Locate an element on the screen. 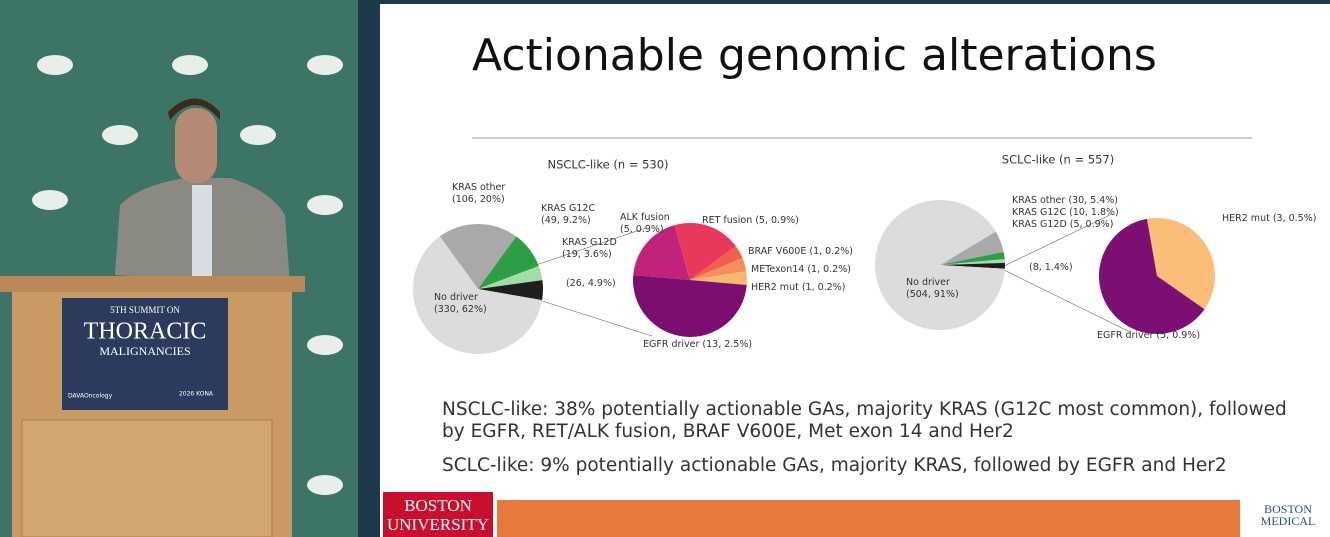  slice-label: KRAS other (106, 20%) is located at coordinates (478, 193).